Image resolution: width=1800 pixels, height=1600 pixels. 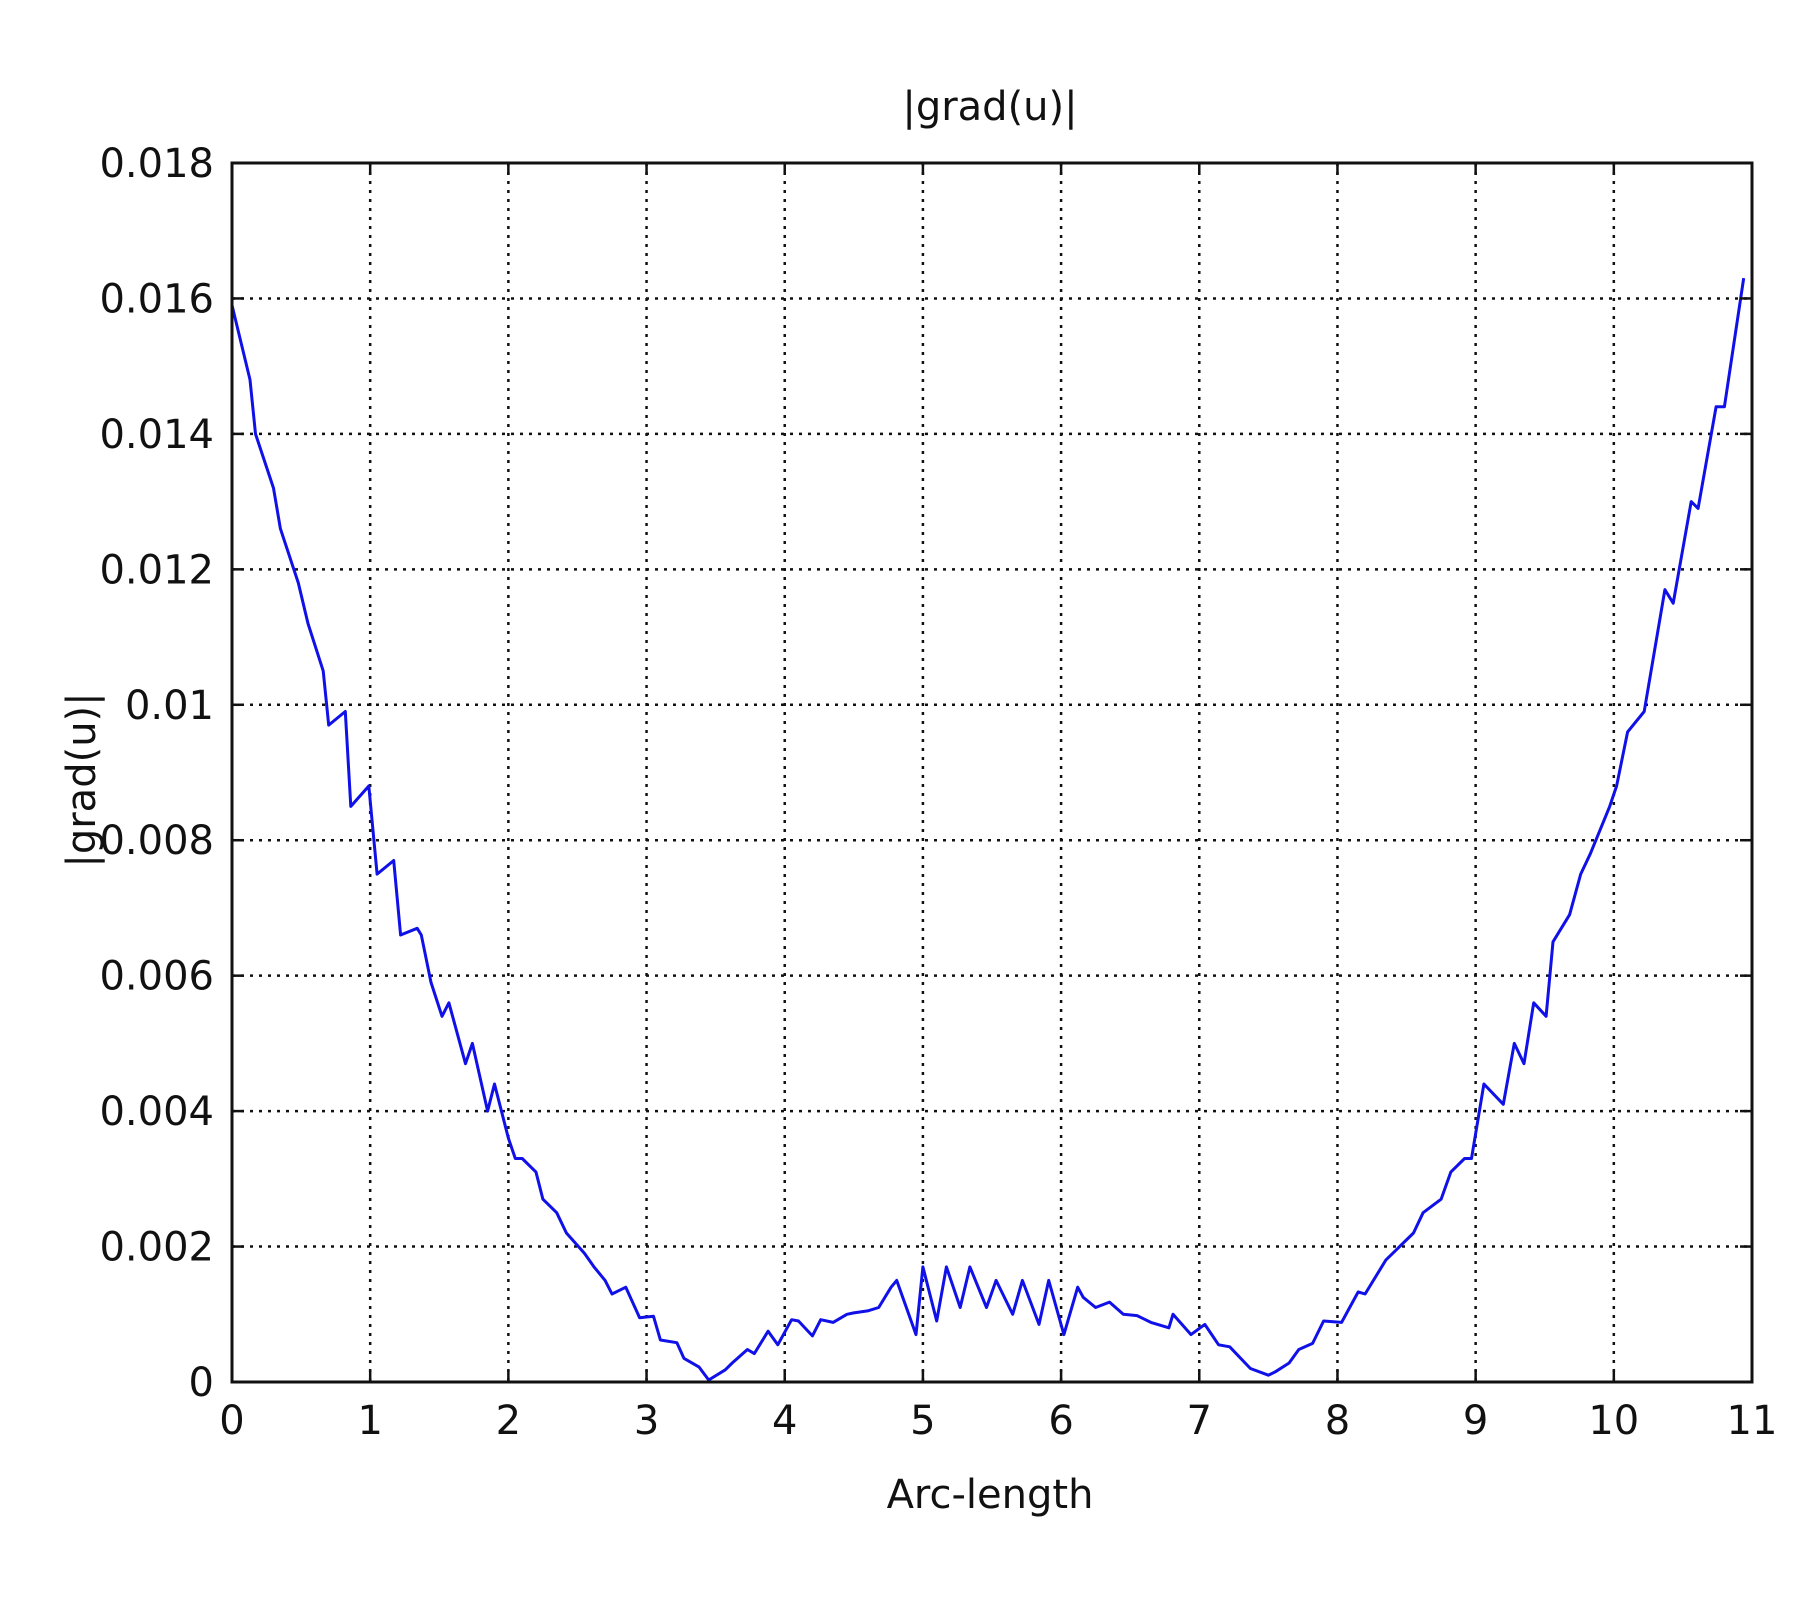 I want to click on x-tick-label: 3, so click(x=646, y=1421).